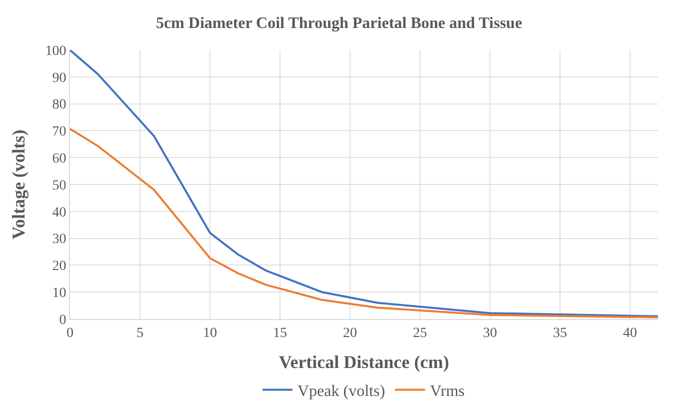  I want to click on legend-label: Vrms, so click(447, 391).